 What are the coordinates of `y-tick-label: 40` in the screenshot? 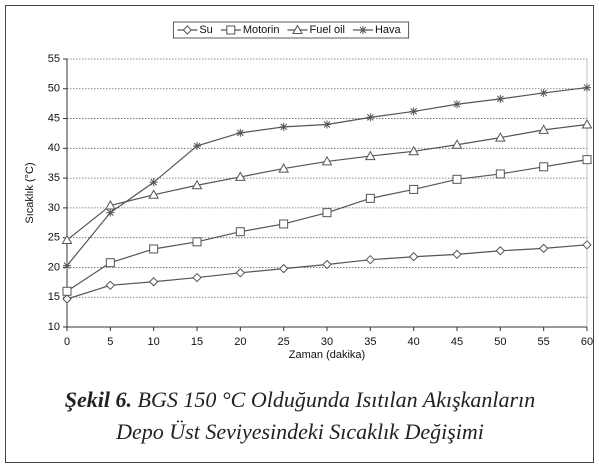 It's located at (54, 148).